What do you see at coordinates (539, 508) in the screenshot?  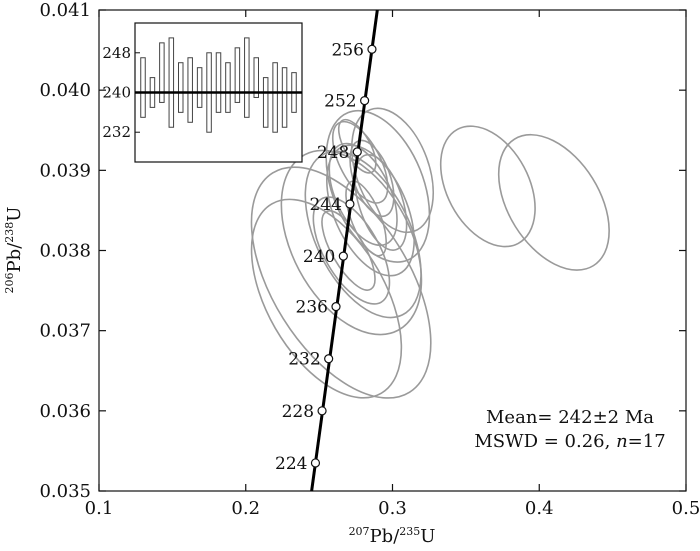 I see `x-tick-label: 0.4` at bounding box center [539, 508].